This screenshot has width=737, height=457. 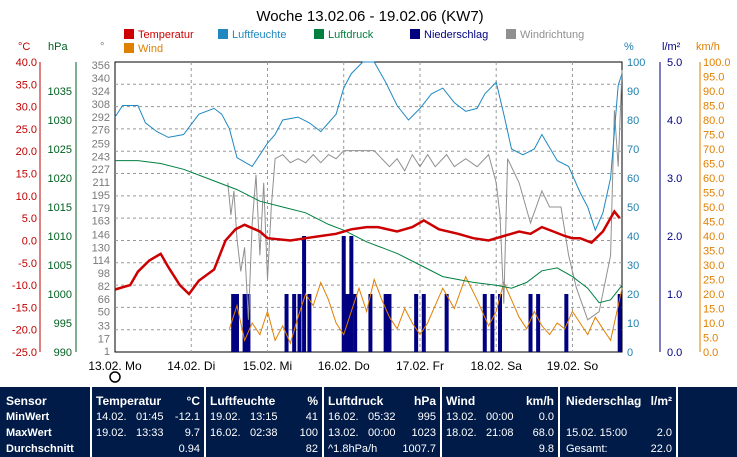 What do you see at coordinates (60, 179) in the screenshot?
I see `tick-pressure: 1020` at bounding box center [60, 179].